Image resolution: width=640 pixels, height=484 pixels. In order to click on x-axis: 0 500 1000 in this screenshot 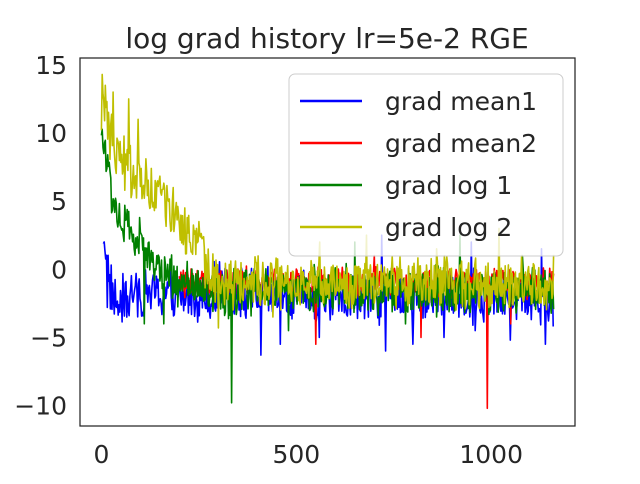, I will do `click(308, 454)`.